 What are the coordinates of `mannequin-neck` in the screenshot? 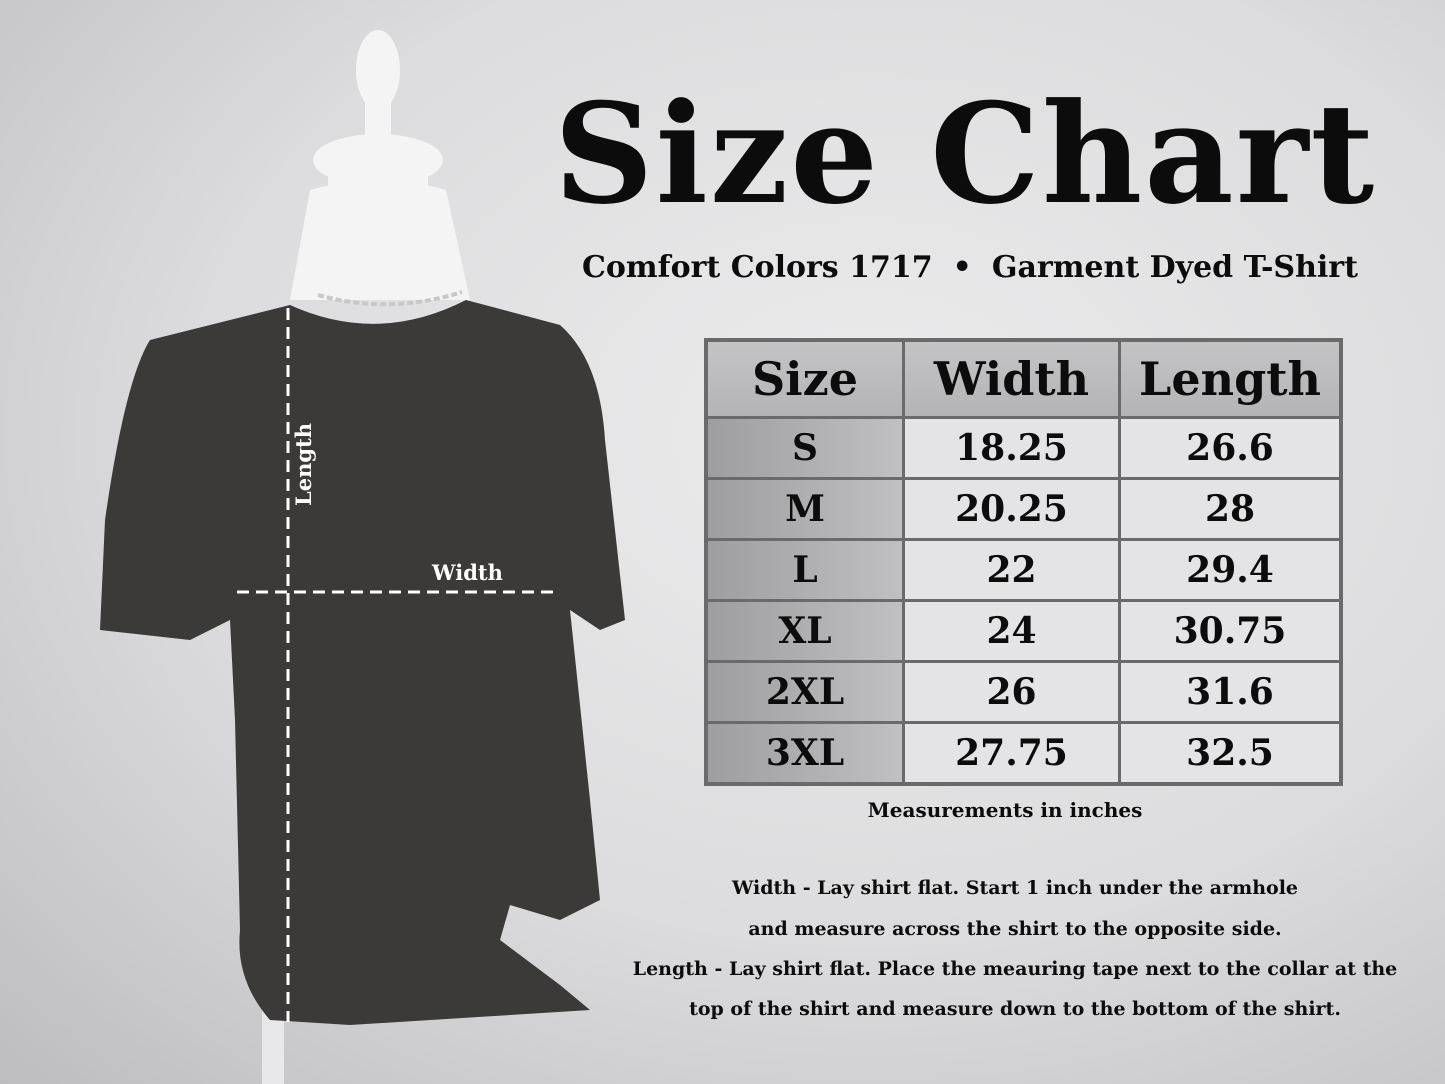 It's located at (380, 165).